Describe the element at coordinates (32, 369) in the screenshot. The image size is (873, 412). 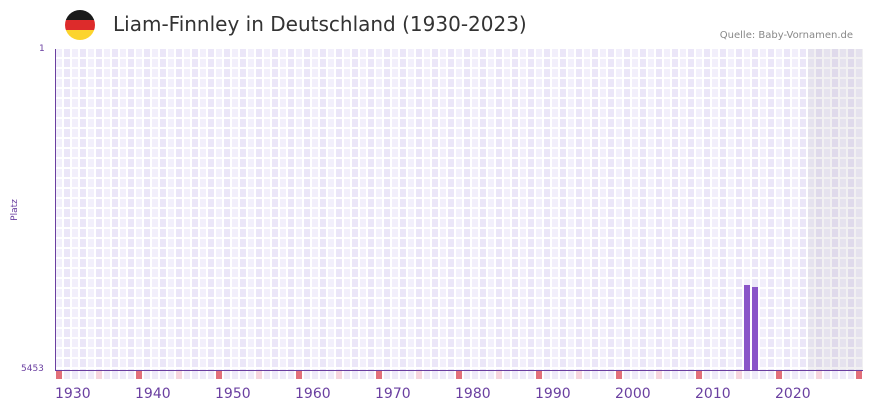
I see `y-axis-bottom-label: 5453` at that location.